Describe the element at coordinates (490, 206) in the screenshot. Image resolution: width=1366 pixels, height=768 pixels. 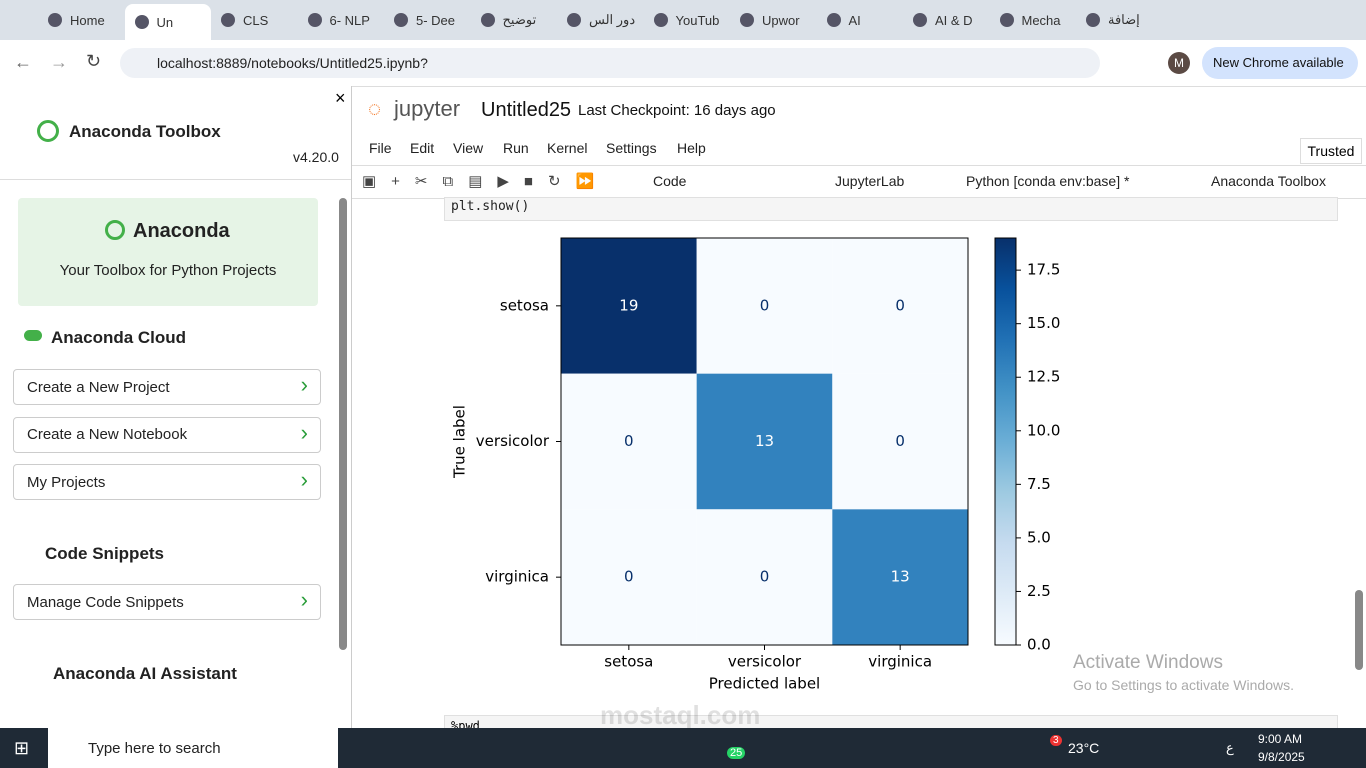
I see `code: plt.show()` at that location.